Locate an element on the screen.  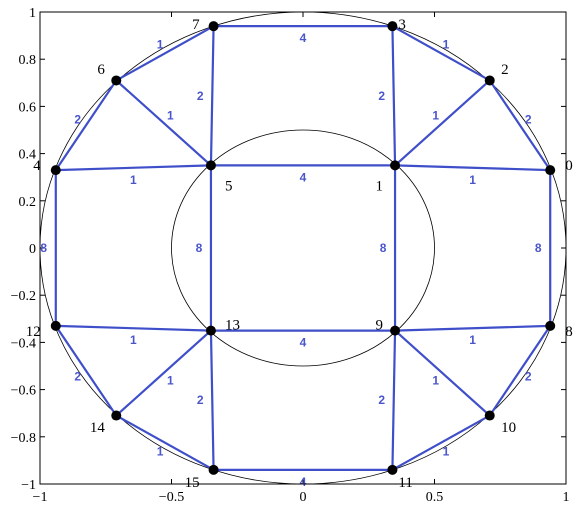
y-tick-label: −0.2 is located at coordinates (23, 296).